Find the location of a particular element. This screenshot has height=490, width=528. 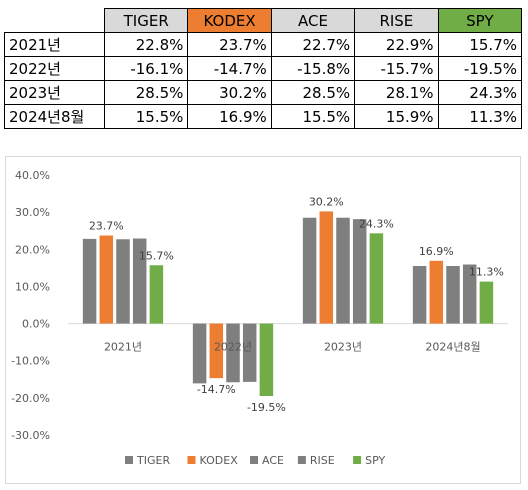

row-label: 2021년 is located at coordinates (54, 44).